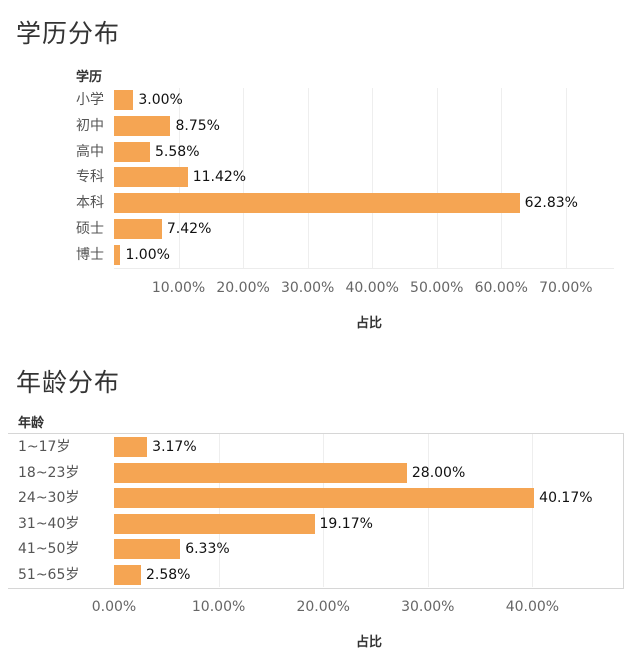 The height and width of the screenshot is (669, 640). I want to click on value-label: 11.42%, so click(219, 177).